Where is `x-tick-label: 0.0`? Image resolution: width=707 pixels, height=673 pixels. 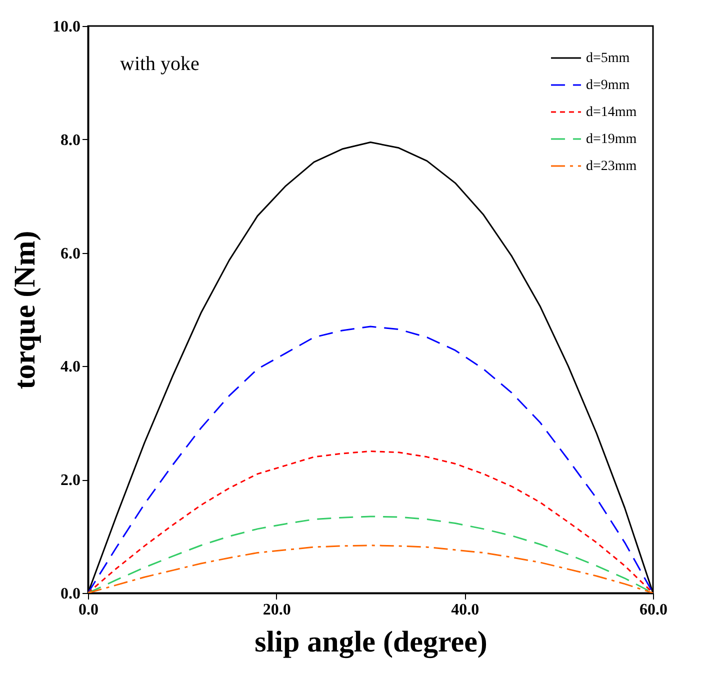 x-tick-label: 0.0 is located at coordinates (88, 610).